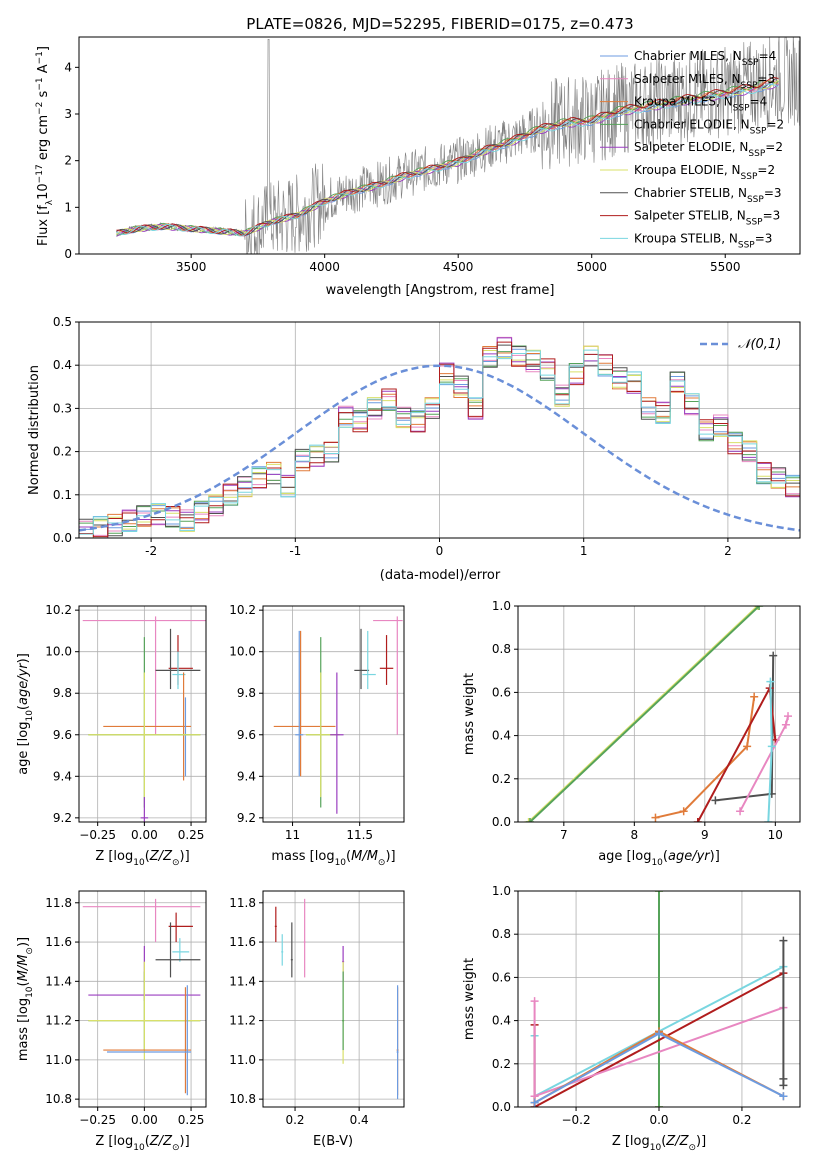 This screenshot has height=1170, width=819. What do you see at coordinates (564, 835) in the screenshot?
I see `x-tick-label: 7` at bounding box center [564, 835].